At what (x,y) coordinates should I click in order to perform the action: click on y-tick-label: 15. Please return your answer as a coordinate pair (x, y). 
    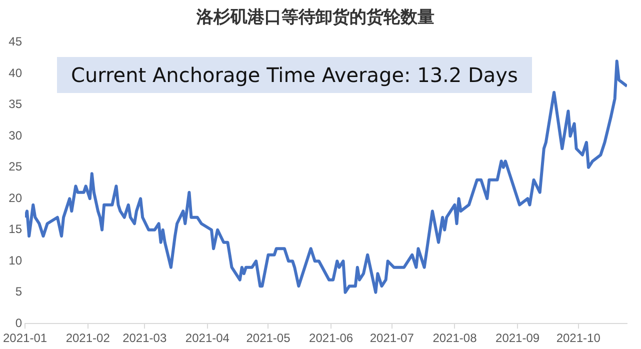
    Looking at the image, I should click on (15, 229).